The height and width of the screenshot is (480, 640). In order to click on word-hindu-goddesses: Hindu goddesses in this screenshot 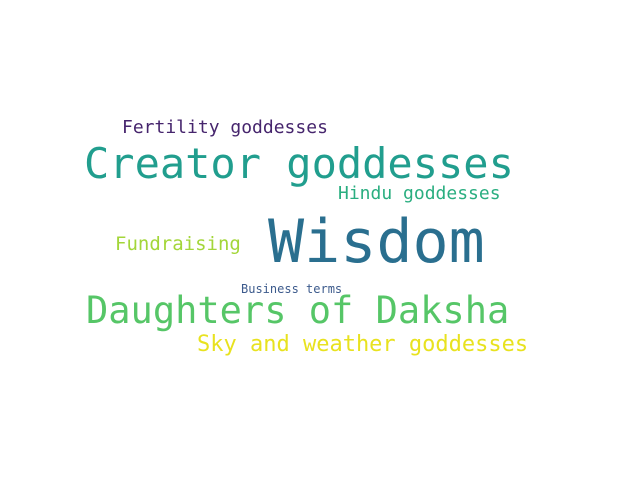, I will do `click(419, 193)`.